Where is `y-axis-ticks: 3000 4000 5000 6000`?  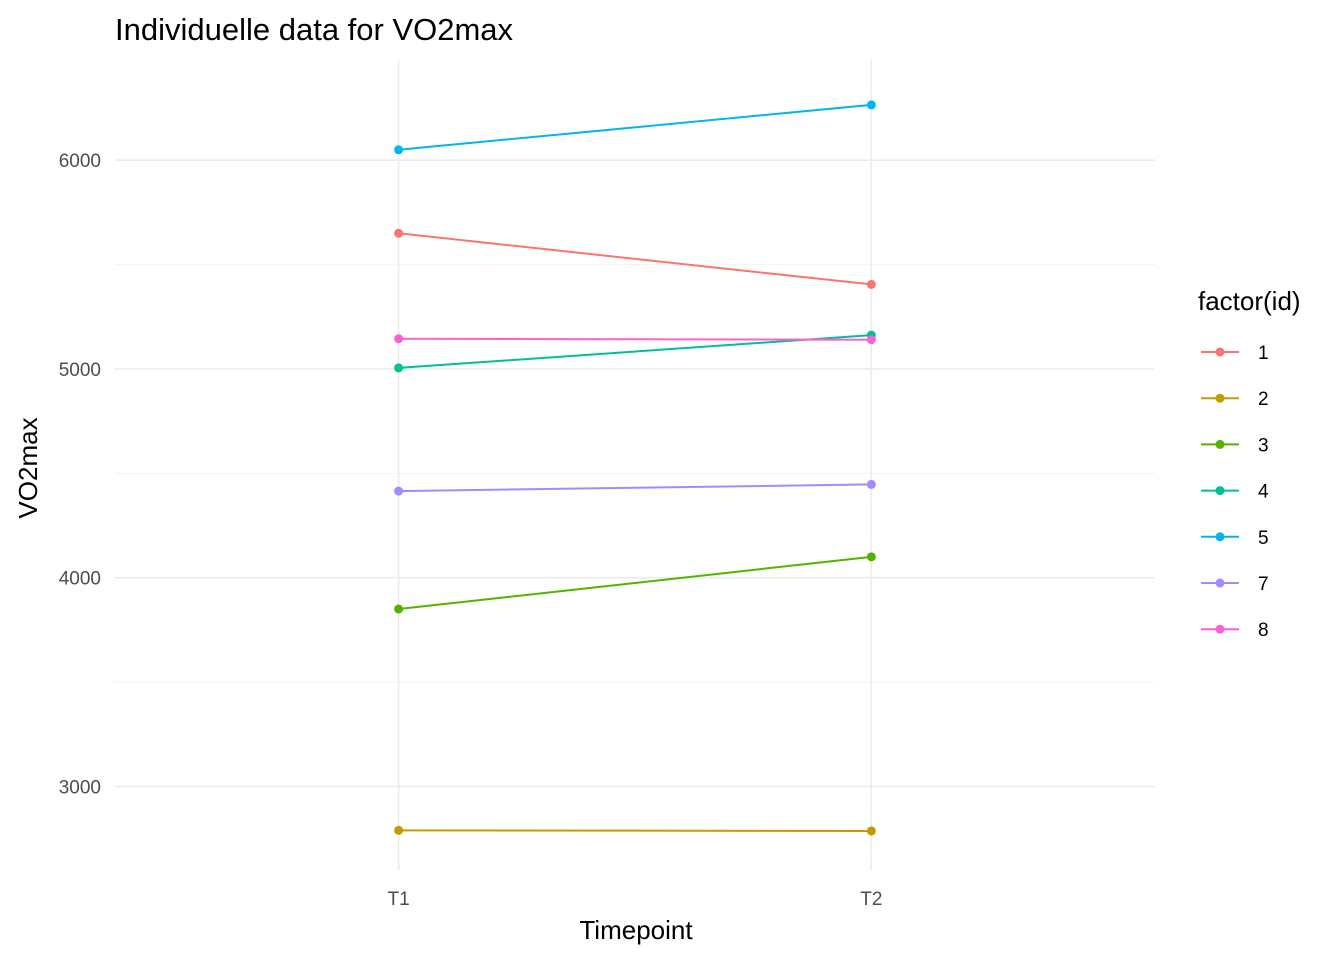 y-axis-ticks: 3000 4000 5000 6000 is located at coordinates (80, 474).